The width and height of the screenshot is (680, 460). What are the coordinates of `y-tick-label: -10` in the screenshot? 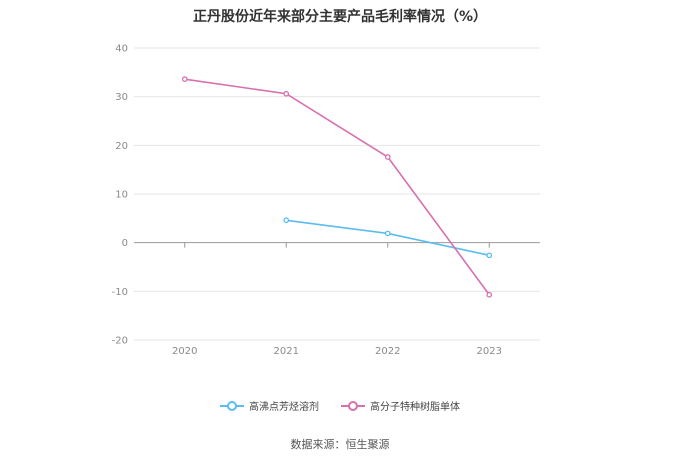 It's located at (120, 292).